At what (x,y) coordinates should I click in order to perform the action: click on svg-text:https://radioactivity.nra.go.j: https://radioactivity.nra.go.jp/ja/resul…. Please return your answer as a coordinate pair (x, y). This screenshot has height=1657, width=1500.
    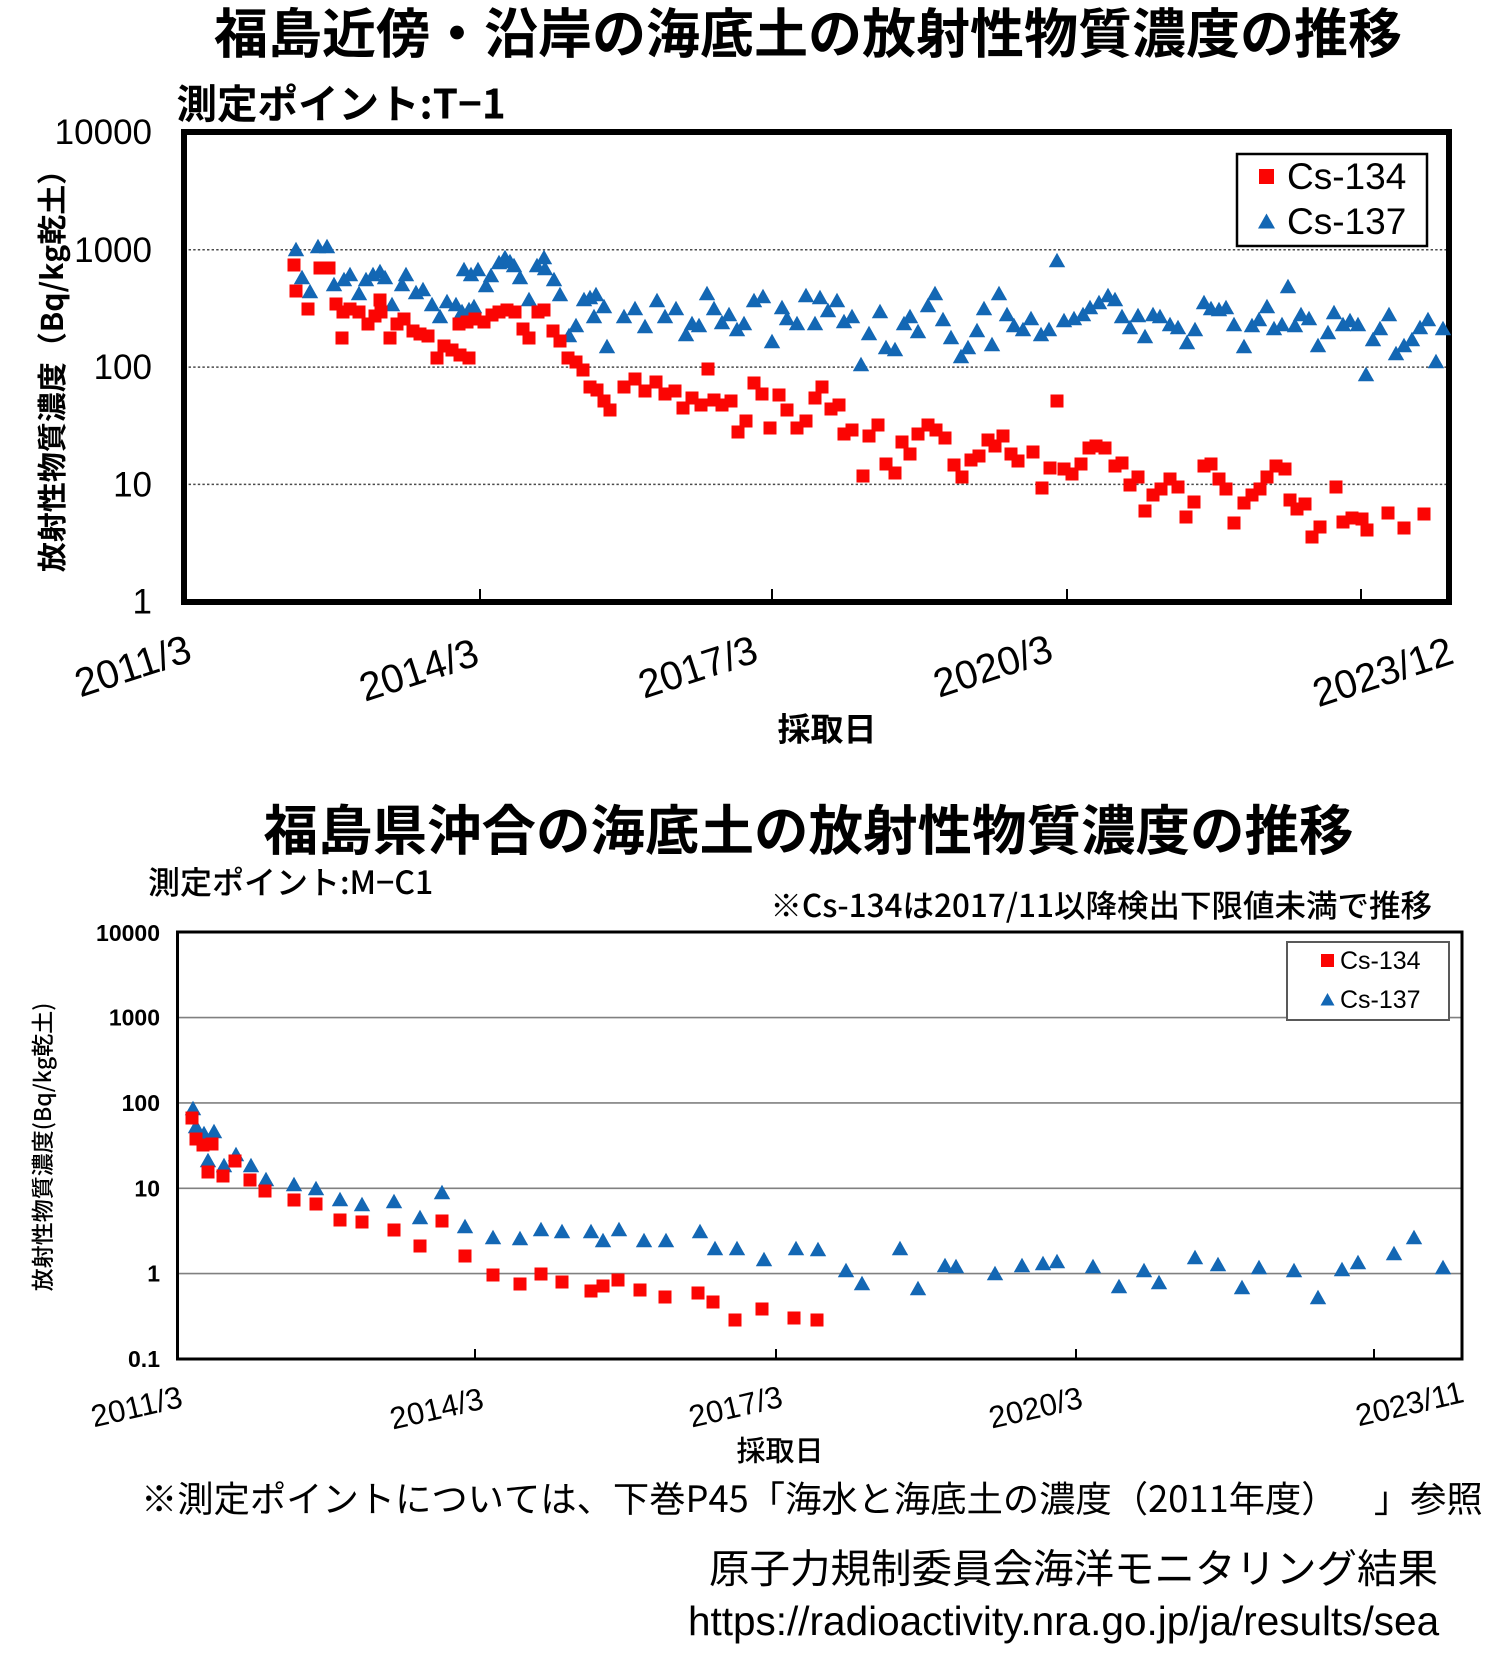
    Looking at the image, I should click on (1064, 1621).